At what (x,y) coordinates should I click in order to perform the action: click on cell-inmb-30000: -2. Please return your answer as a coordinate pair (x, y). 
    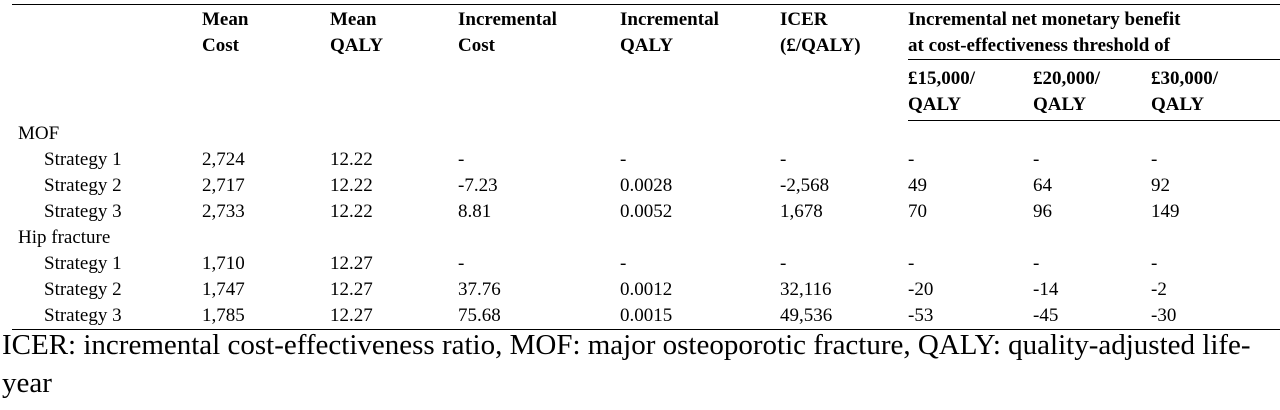
    Looking at the image, I should click on (1159, 289).